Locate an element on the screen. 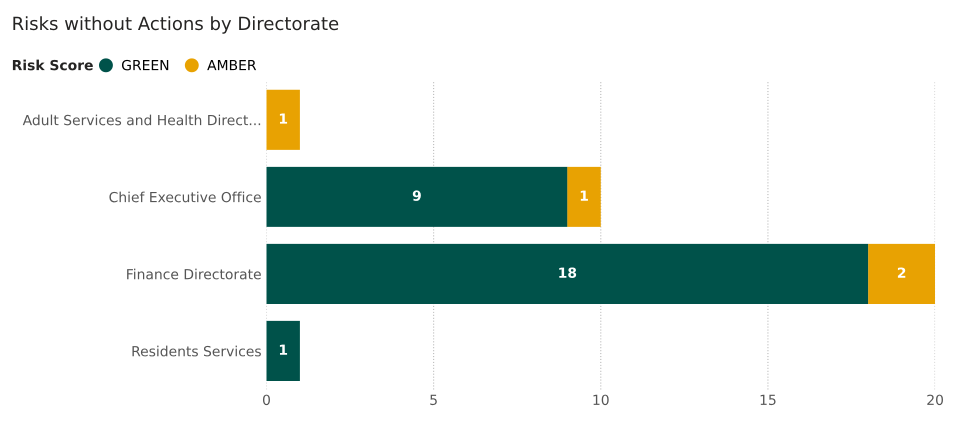 The height and width of the screenshot is (428, 969). data-label: 2 is located at coordinates (902, 272).